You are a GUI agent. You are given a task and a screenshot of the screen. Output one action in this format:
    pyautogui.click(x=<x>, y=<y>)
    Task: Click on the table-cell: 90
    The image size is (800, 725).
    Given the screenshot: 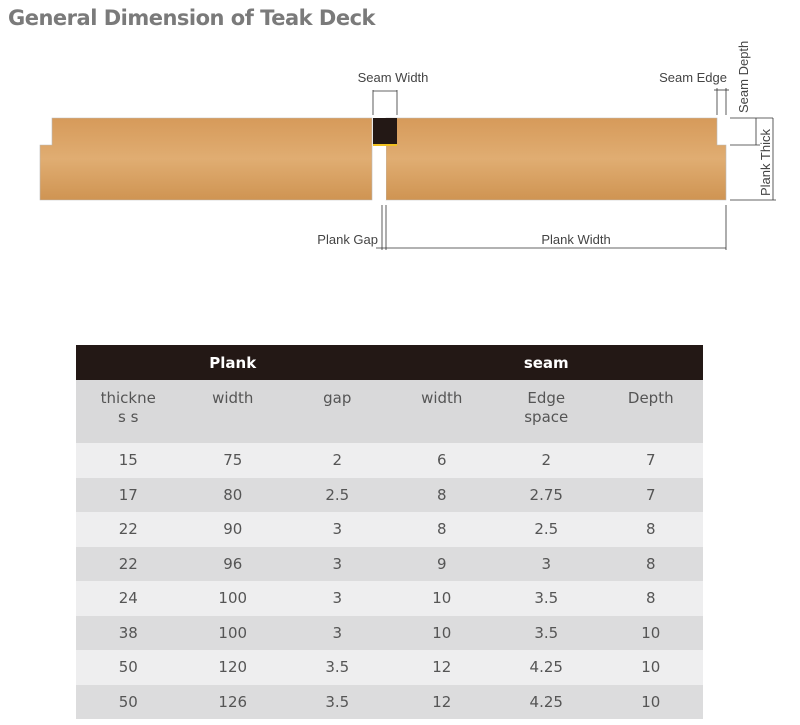 What is the action you would take?
    pyautogui.click(x=232, y=529)
    